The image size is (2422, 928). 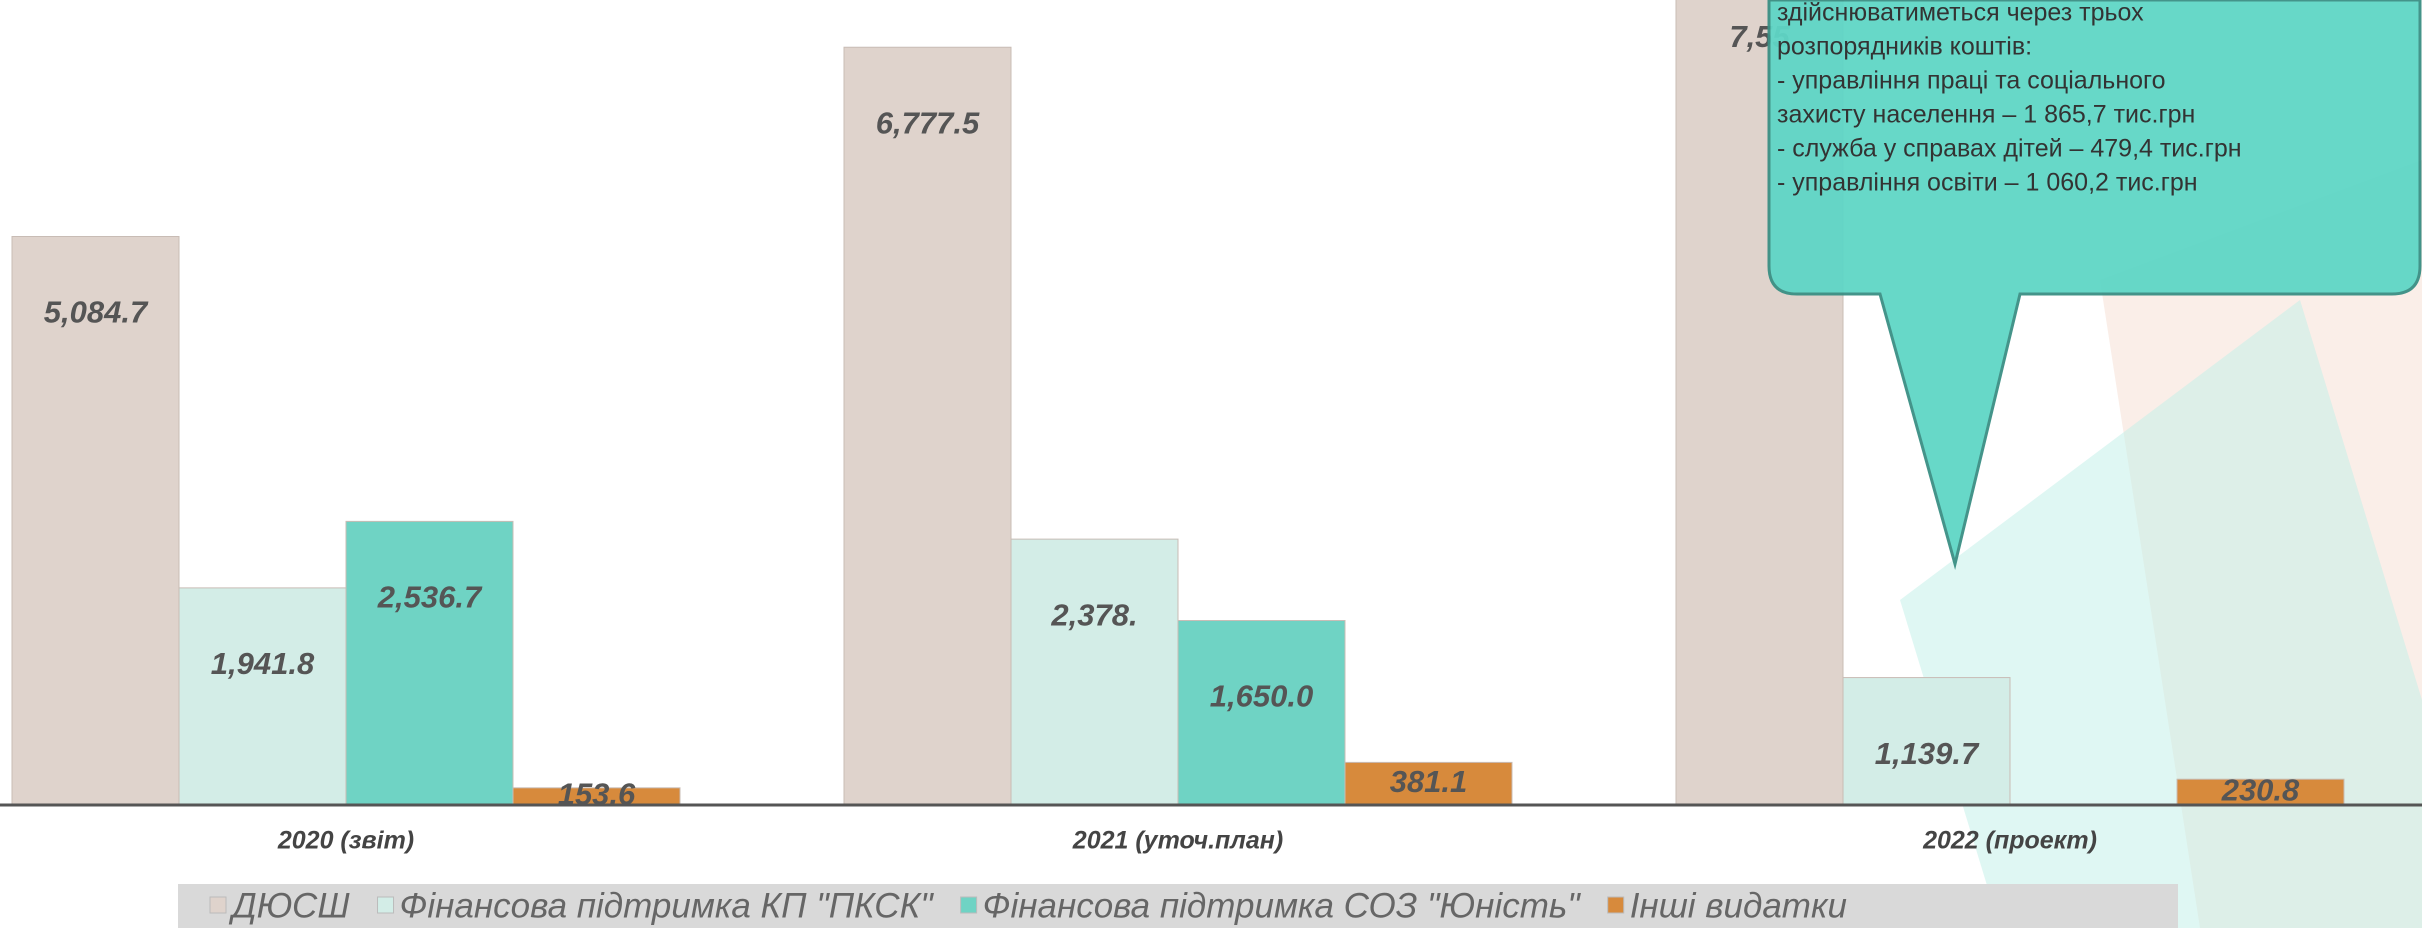 I want to click on legend-label: Фінансова підтримка СОЗ "Юність", so click(x=1282, y=905).